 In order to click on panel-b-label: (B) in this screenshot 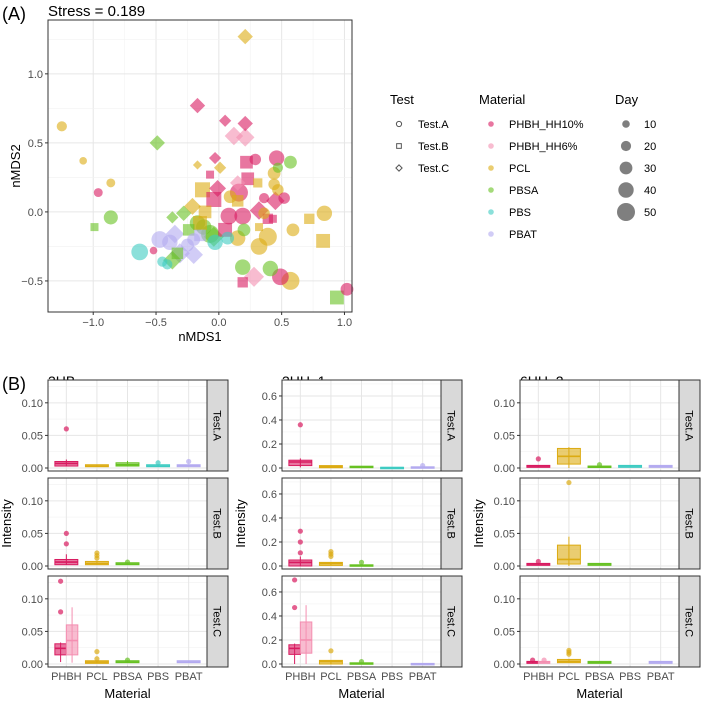, I will do `click(14, 384)`.